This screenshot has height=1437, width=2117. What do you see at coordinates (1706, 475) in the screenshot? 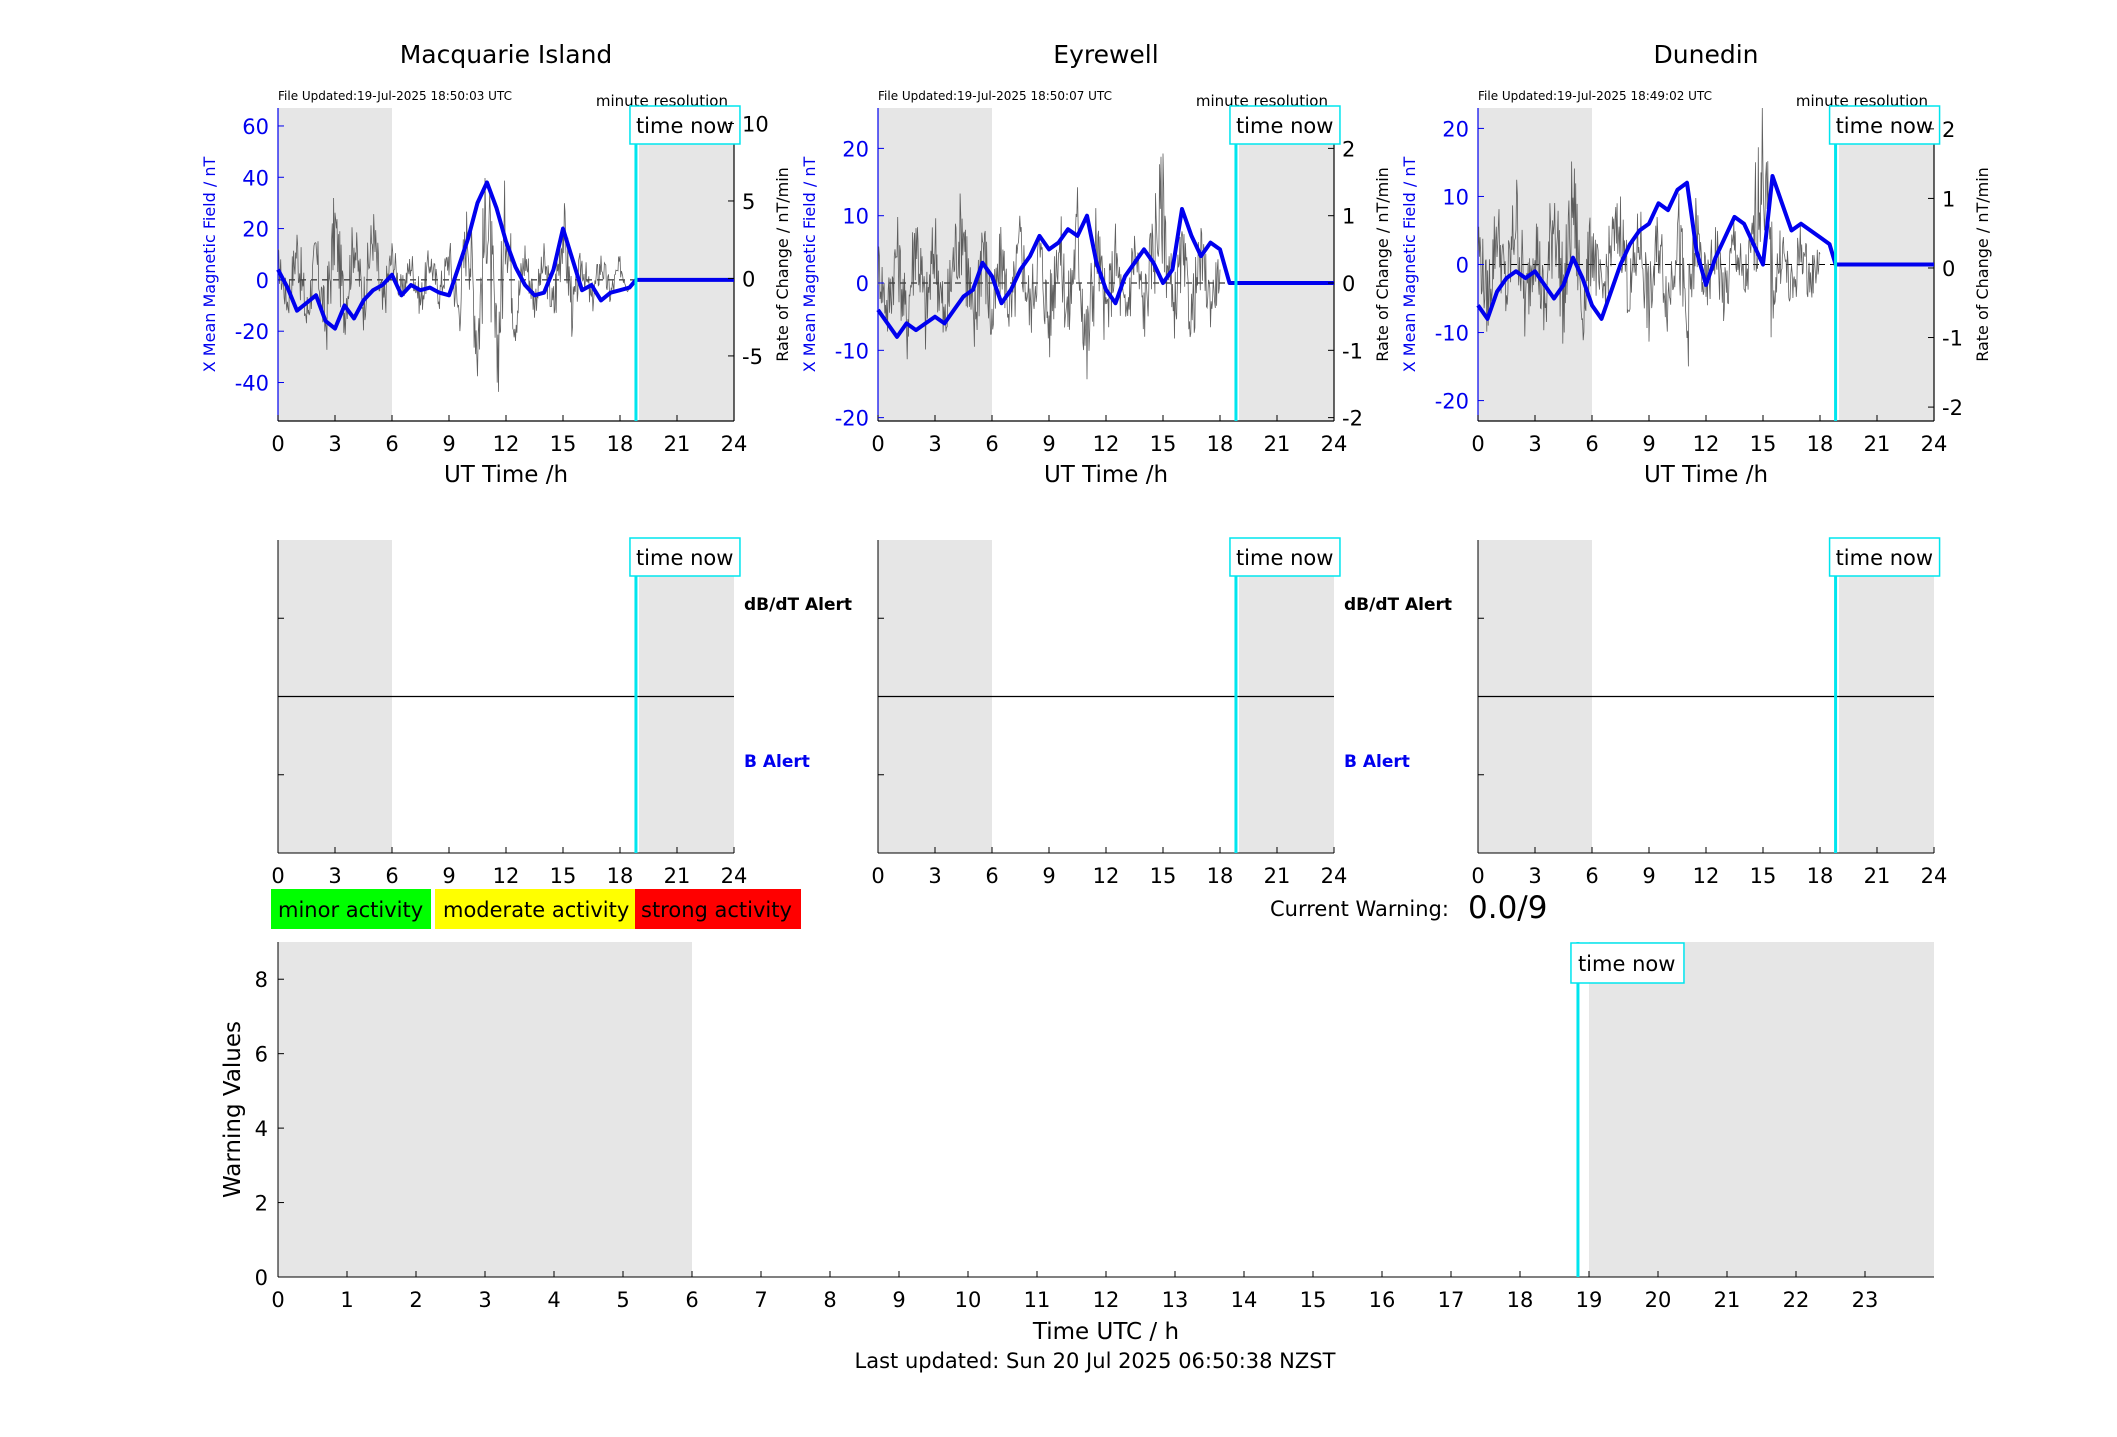
I see `x-axis-label: UT Time /h` at bounding box center [1706, 475].